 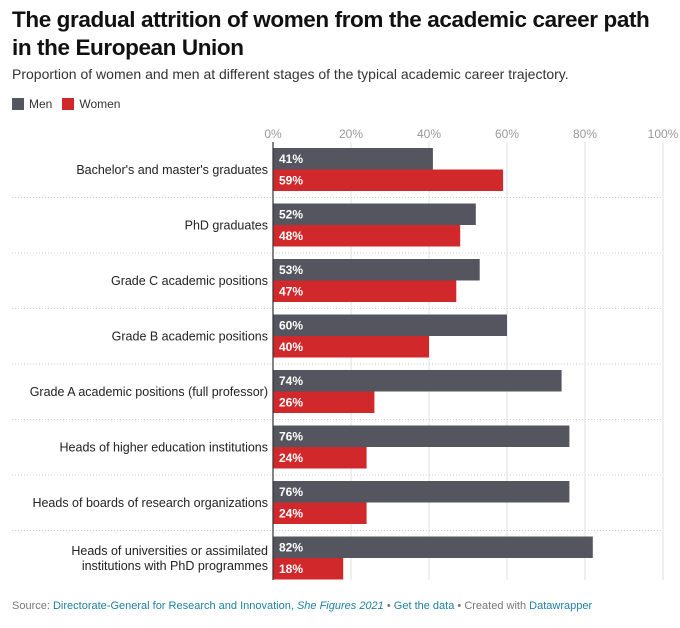 What do you see at coordinates (291, 403) in the screenshot?
I see `data-label-women: 26%` at bounding box center [291, 403].